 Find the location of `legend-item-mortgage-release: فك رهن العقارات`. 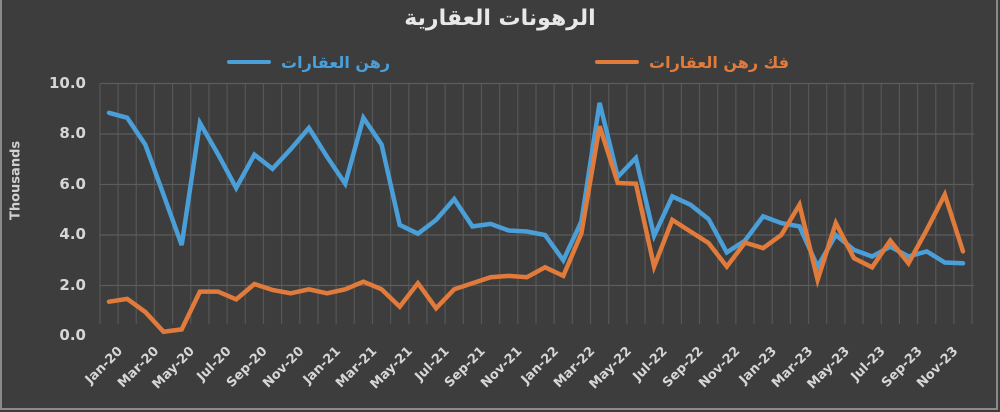

legend-item-mortgage-release: فك رهن العقارات is located at coordinates (692, 62).